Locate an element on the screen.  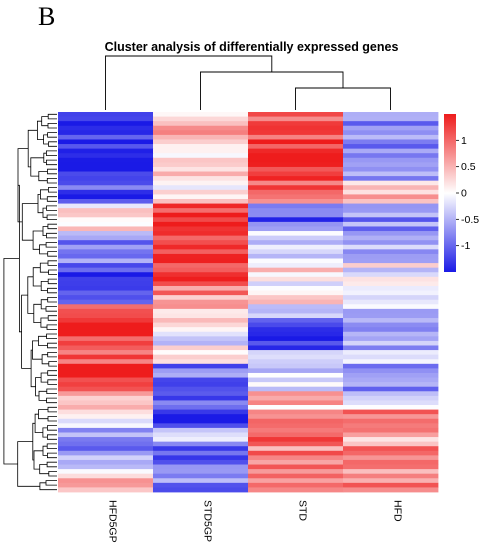
column-label: STD5GP is located at coordinates (208, 521).